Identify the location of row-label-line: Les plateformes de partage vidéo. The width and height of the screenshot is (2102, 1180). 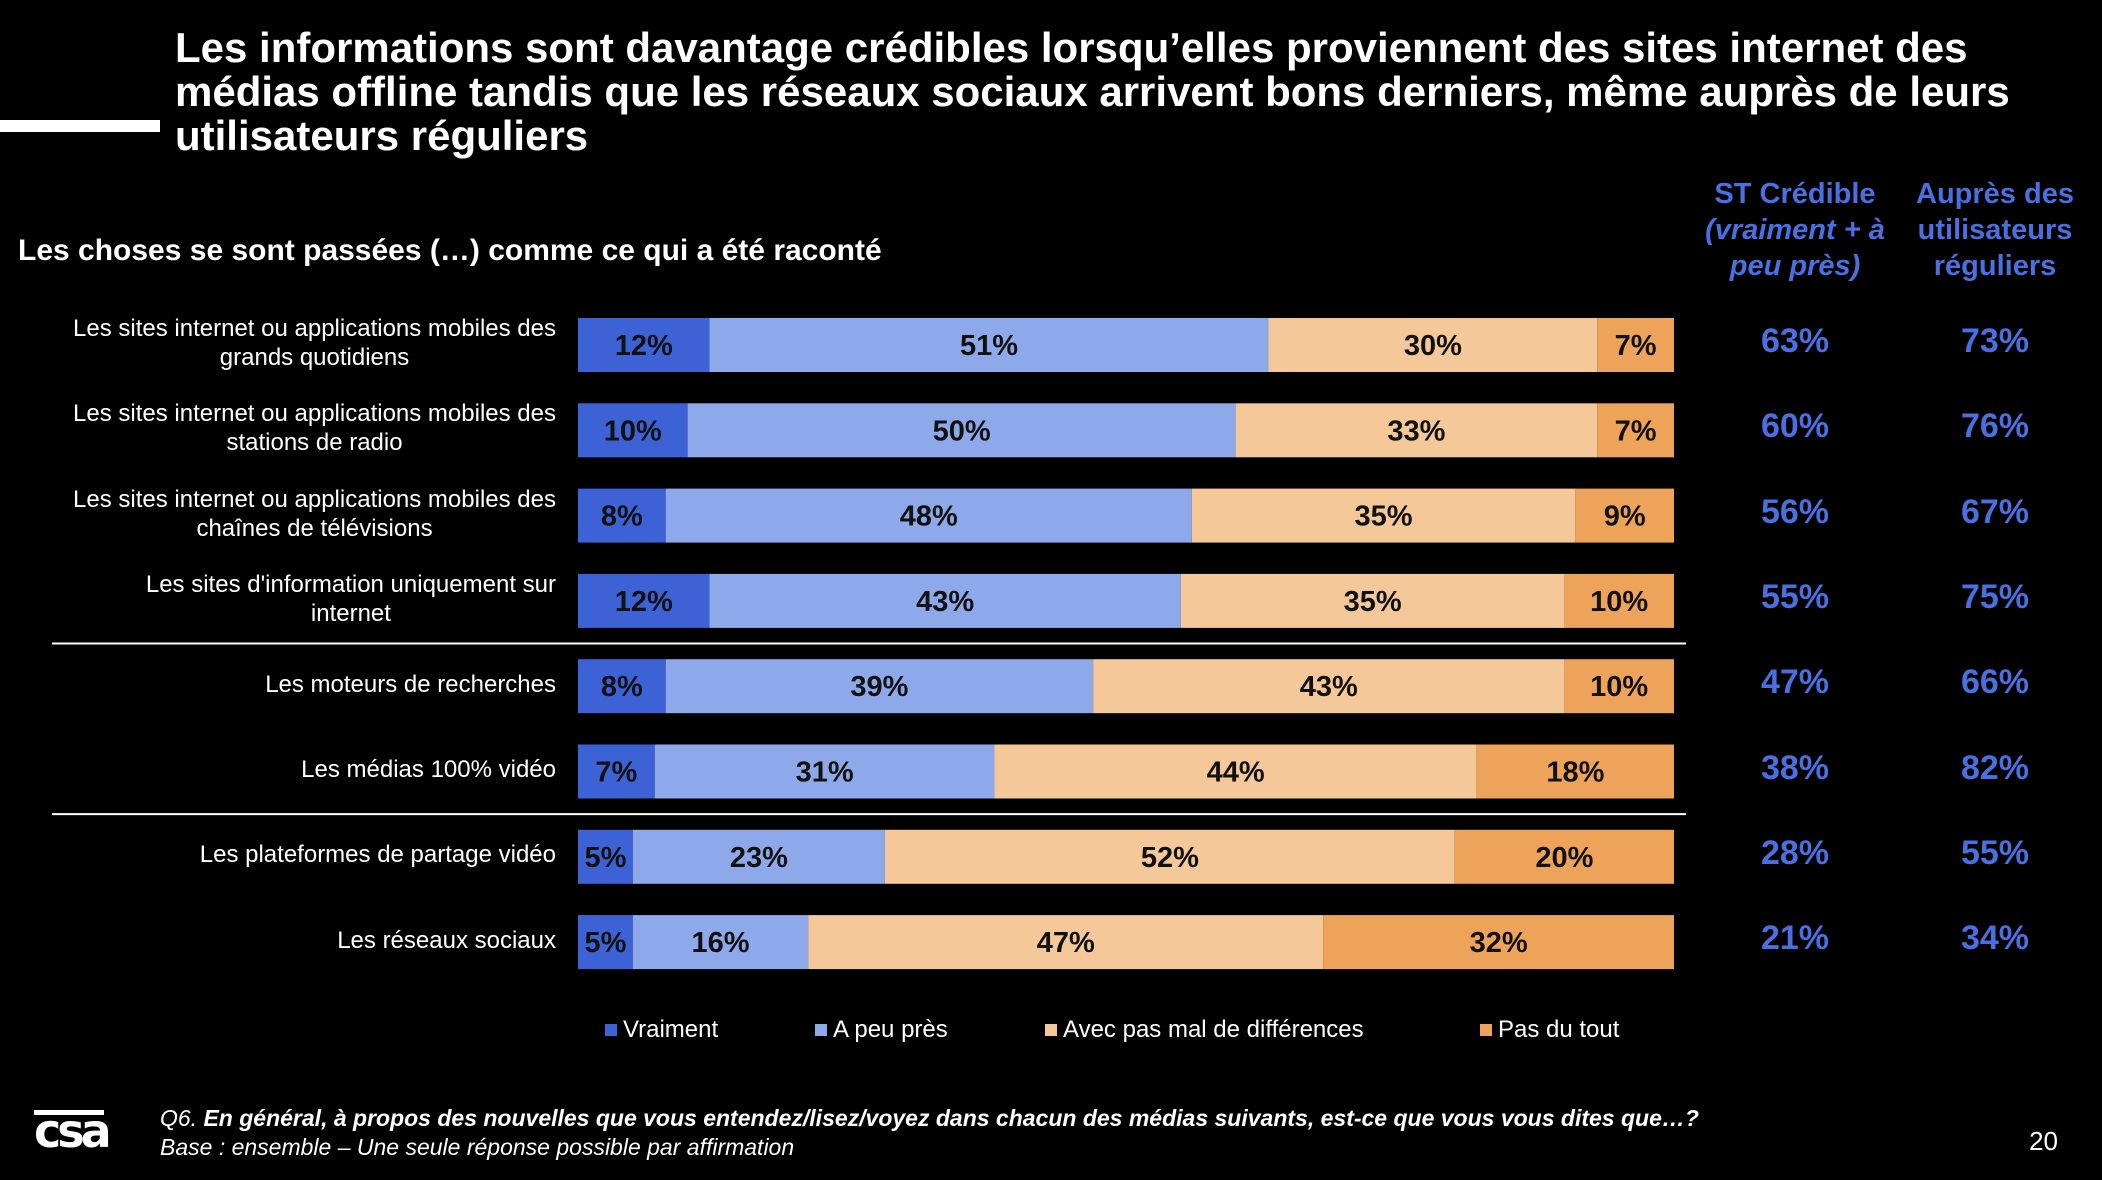
(377, 855).